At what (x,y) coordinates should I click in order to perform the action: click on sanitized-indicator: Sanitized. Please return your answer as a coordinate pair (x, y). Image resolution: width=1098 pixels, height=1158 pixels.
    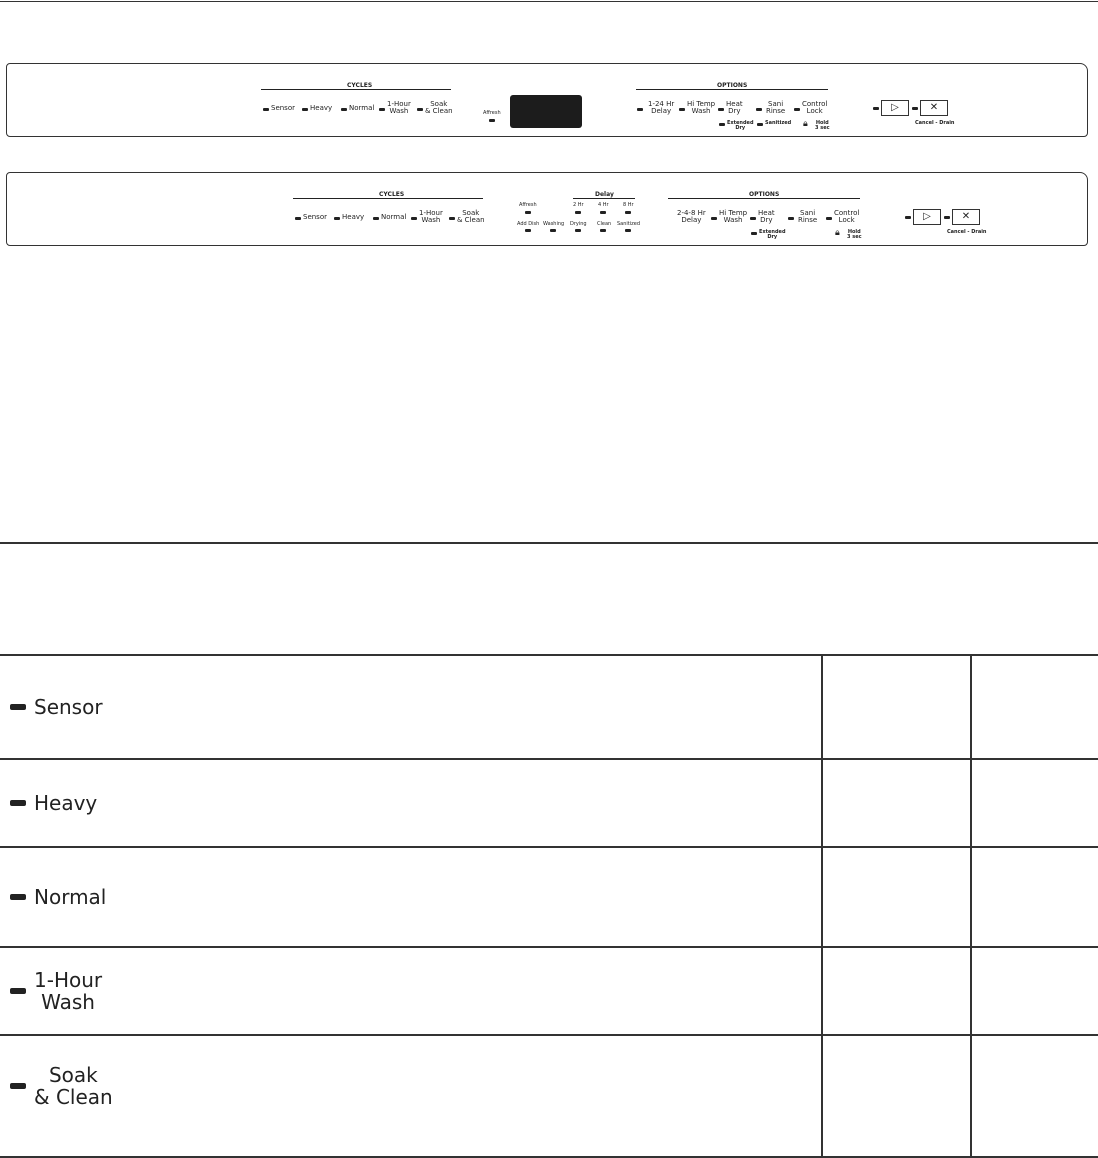
    Looking at the image, I should click on (778, 123).